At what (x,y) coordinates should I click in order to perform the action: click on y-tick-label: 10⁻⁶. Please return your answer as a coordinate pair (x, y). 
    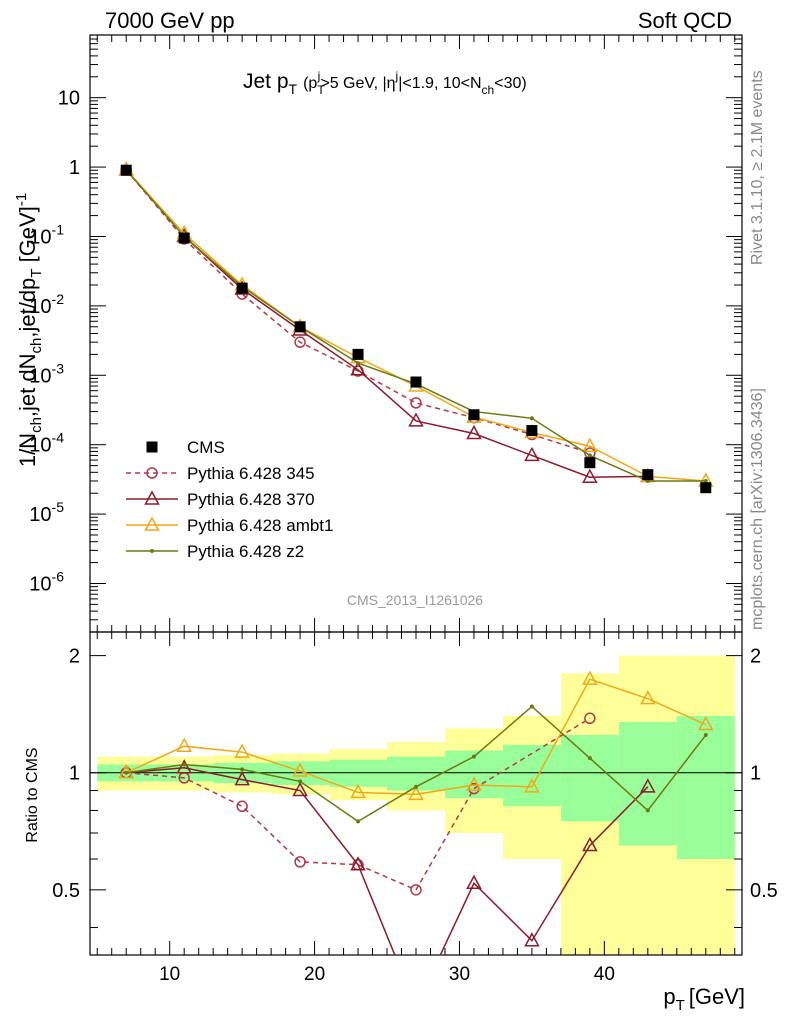
    Looking at the image, I should click on (46, 581).